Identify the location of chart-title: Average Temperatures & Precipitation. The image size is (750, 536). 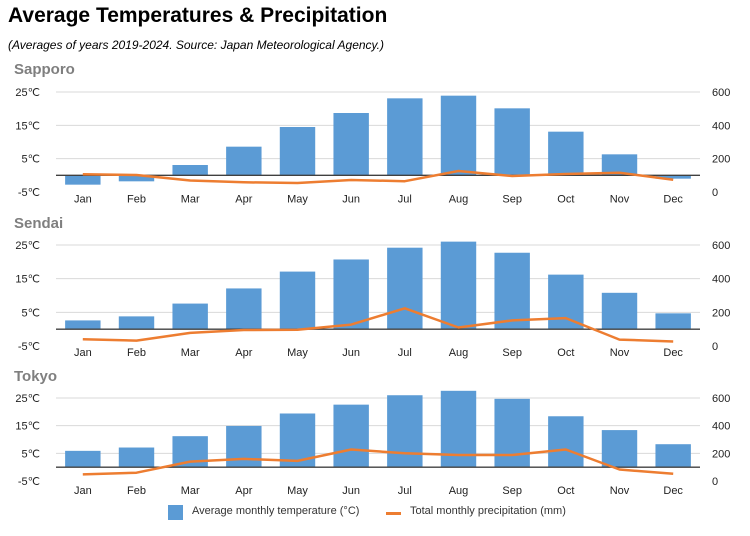
(198, 15).